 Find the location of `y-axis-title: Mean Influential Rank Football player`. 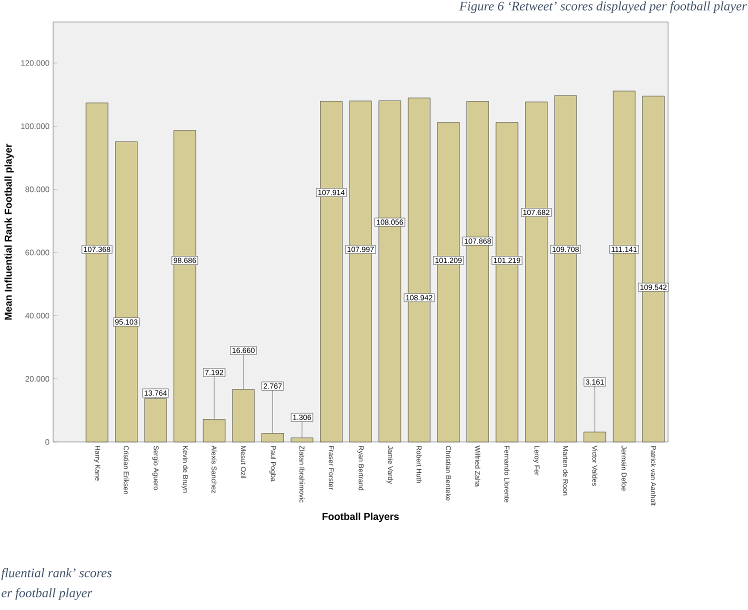

y-axis-title: Mean Influential Rank Football player is located at coordinates (9, 232).